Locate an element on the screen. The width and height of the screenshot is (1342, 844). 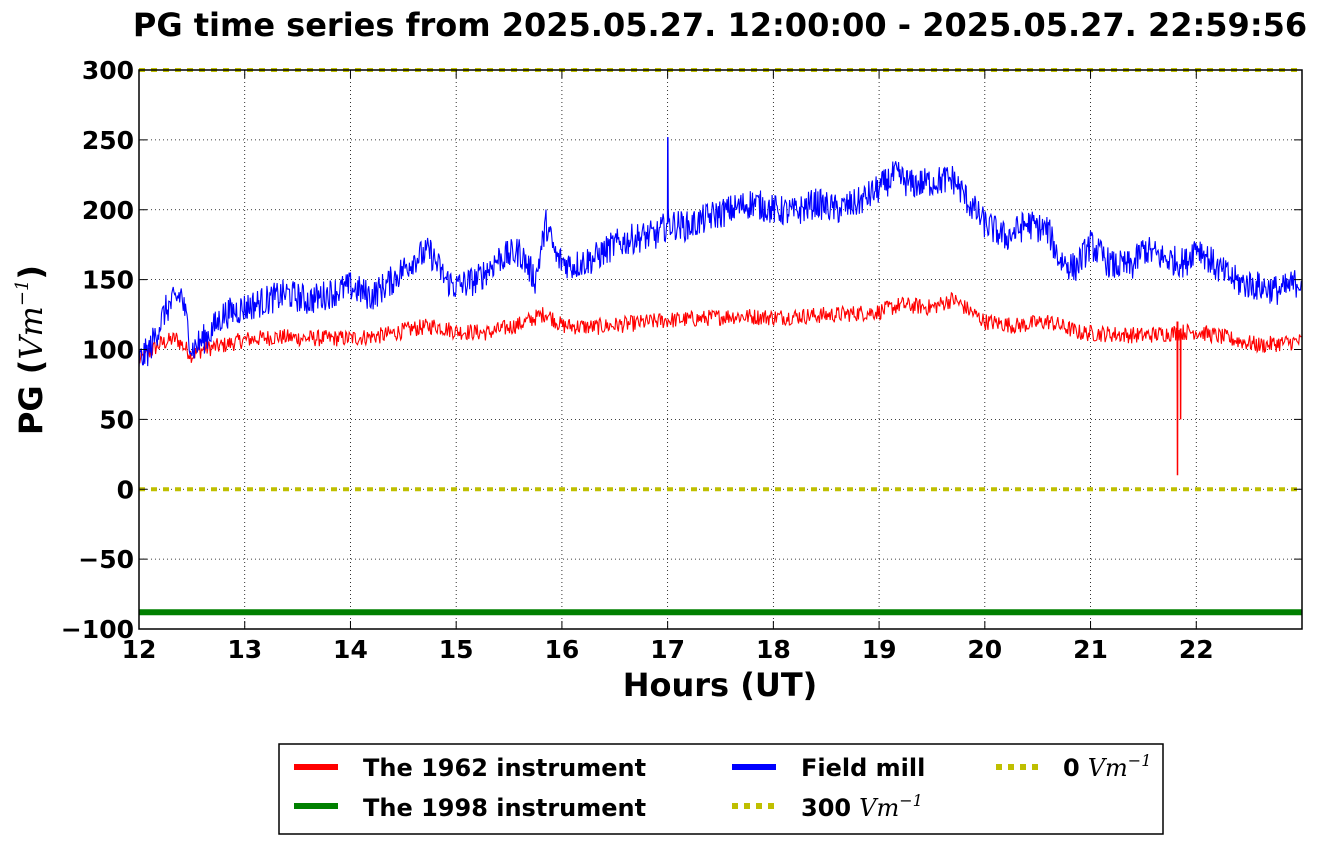
x-tick-label: 22 is located at coordinates (1196, 649).